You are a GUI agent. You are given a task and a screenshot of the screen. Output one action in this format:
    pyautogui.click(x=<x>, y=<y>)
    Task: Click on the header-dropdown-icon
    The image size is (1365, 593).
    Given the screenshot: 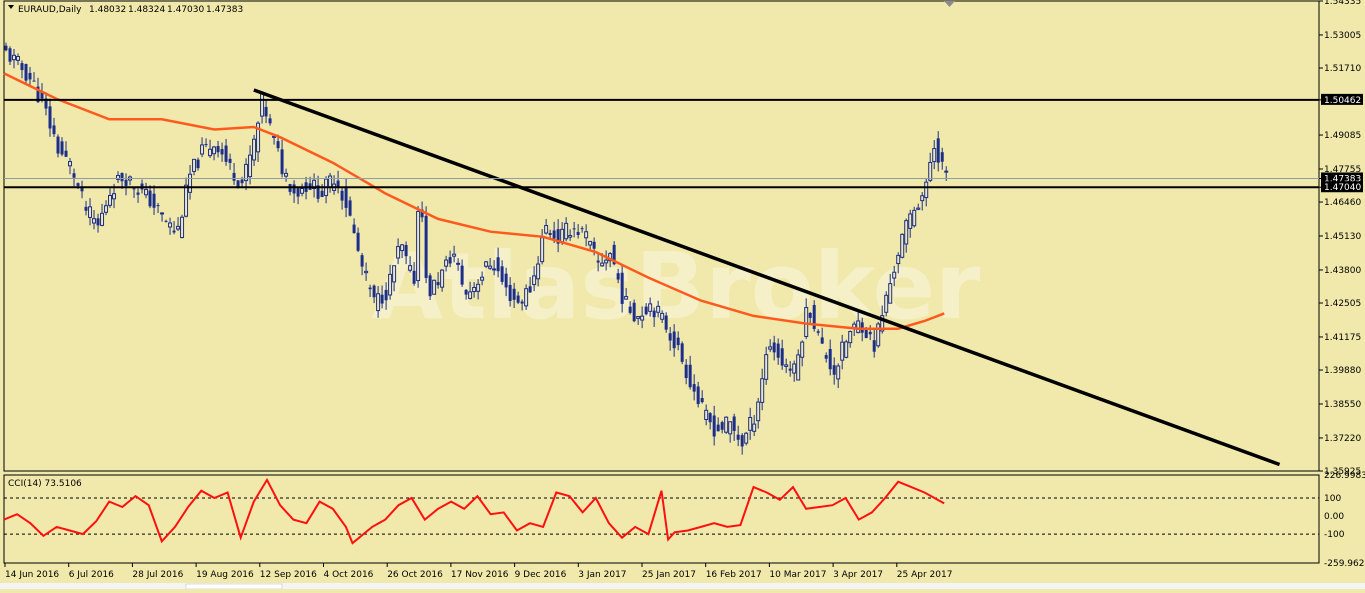 What is the action you would take?
    pyautogui.click(x=11, y=7)
    